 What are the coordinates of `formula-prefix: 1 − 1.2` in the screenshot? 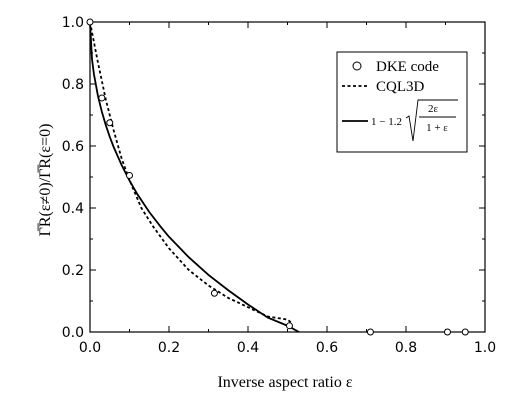 It's located at (386, 122).